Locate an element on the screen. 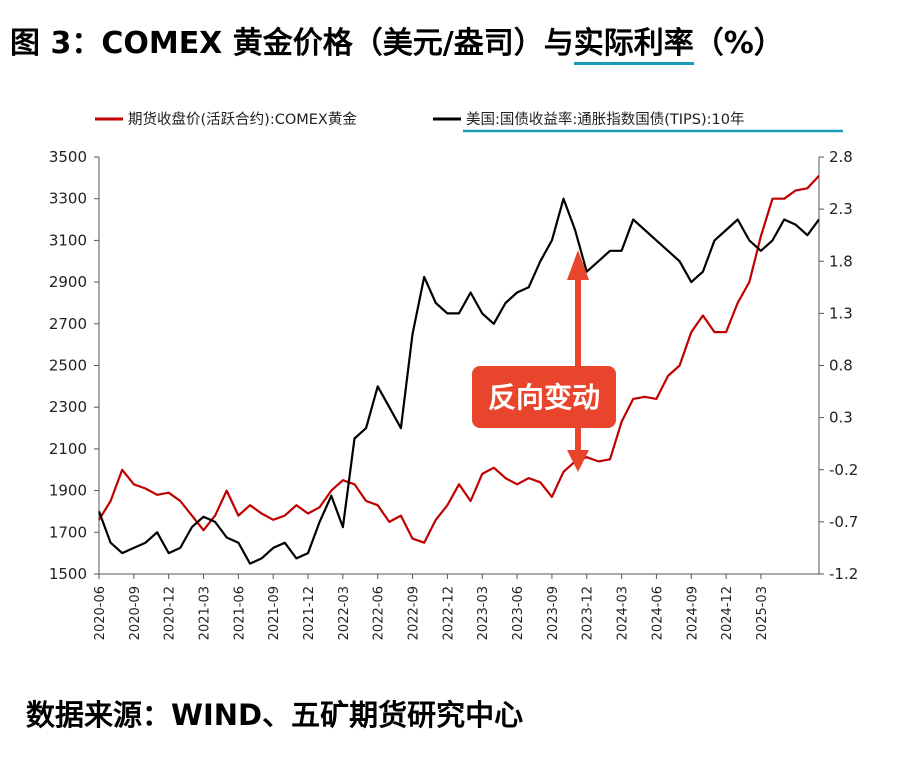 The height and width of the screenshot is (768, 919). x-tick-label: 2025-03 is located at coordinates (762, 613).